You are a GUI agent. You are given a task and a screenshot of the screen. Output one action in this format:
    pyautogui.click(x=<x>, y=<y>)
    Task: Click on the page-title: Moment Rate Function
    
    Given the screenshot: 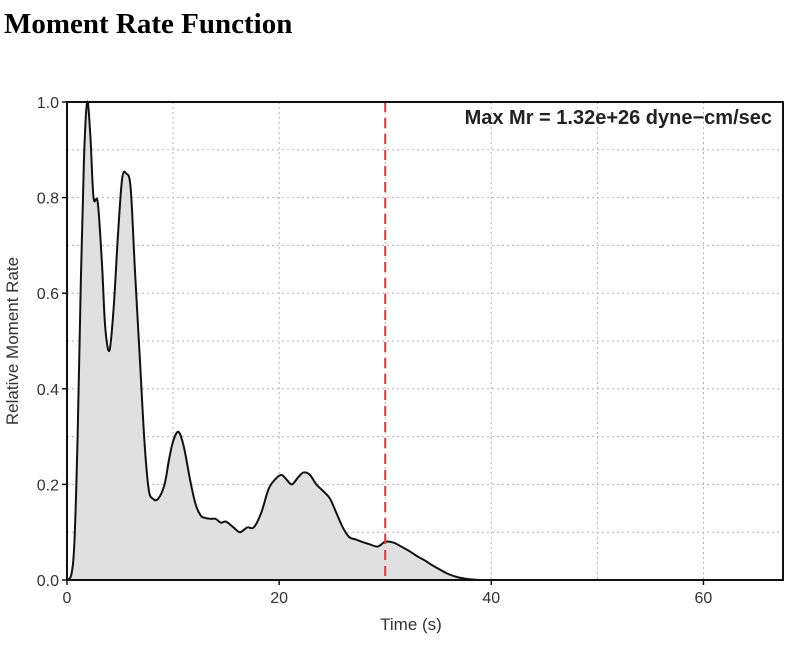 What is the action you would take?
    pyautogui.click(x=148, y=24)
    